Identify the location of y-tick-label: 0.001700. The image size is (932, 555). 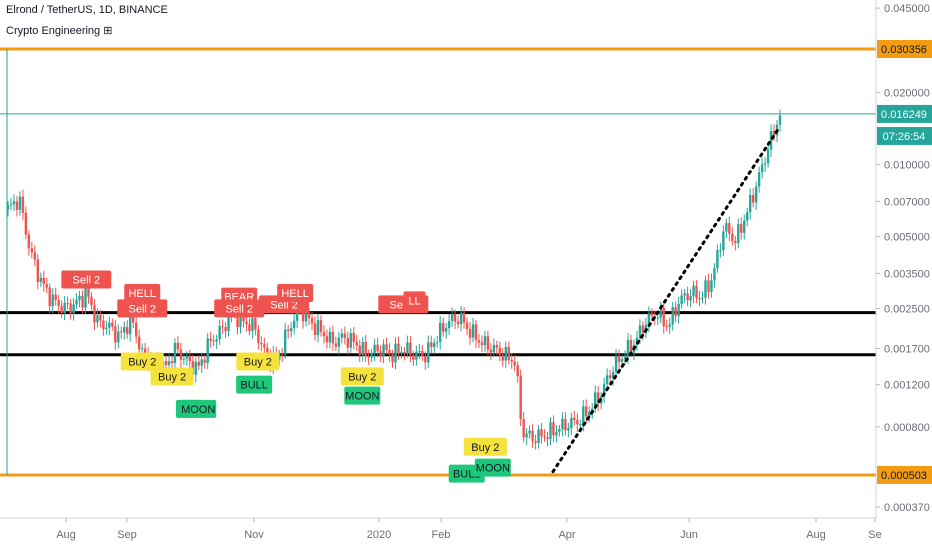
(907, 349).